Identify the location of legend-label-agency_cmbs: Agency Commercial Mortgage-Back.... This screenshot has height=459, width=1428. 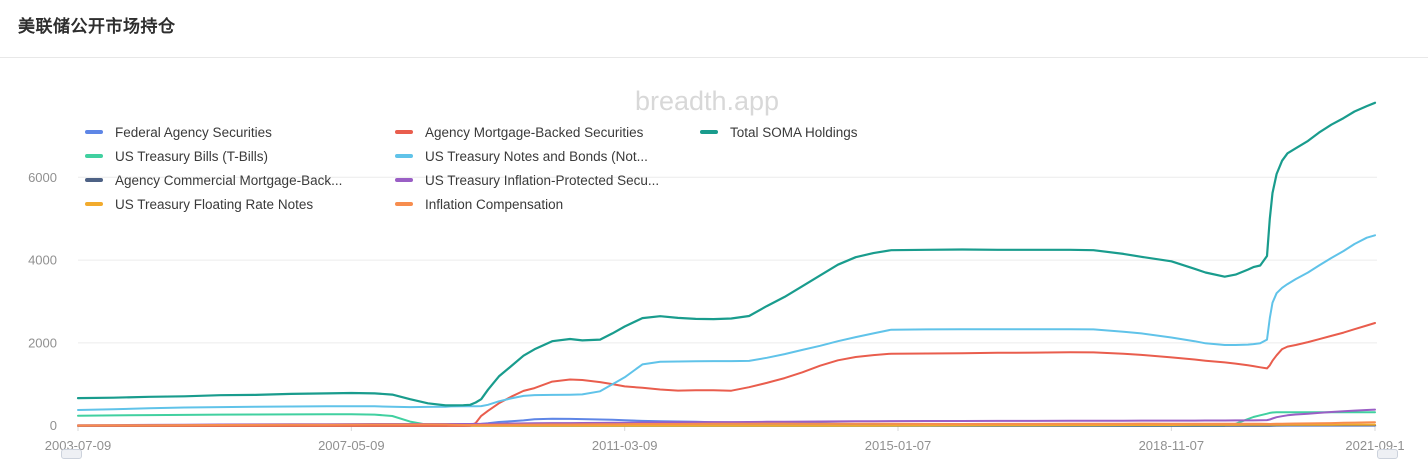
(228, 180).